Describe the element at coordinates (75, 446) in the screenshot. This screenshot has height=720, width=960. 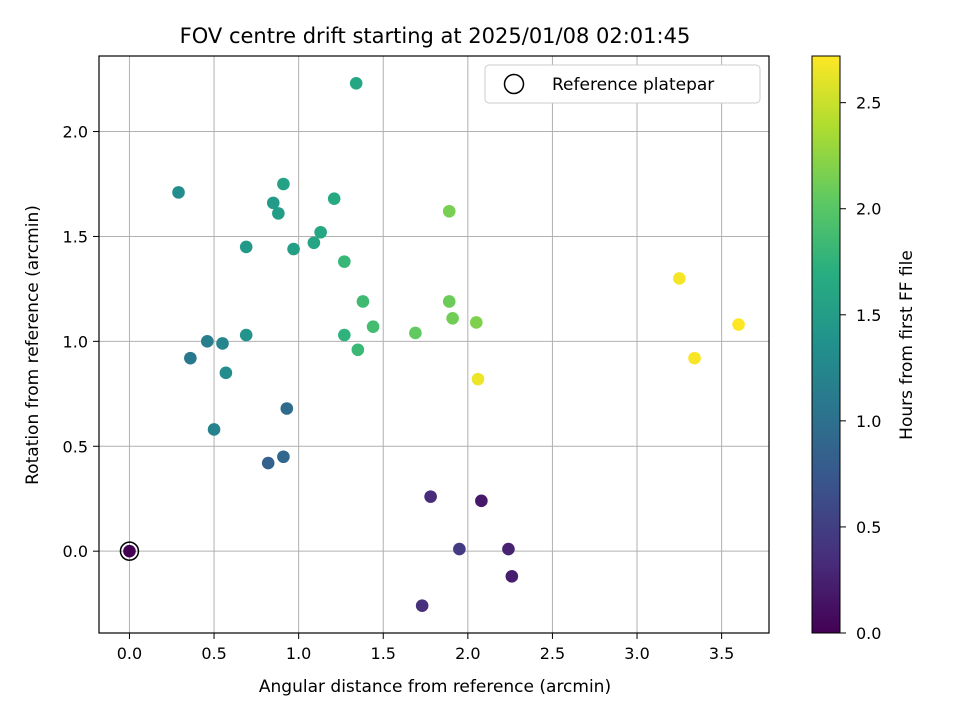
I see `y-tick-label: 0.5` at that location.